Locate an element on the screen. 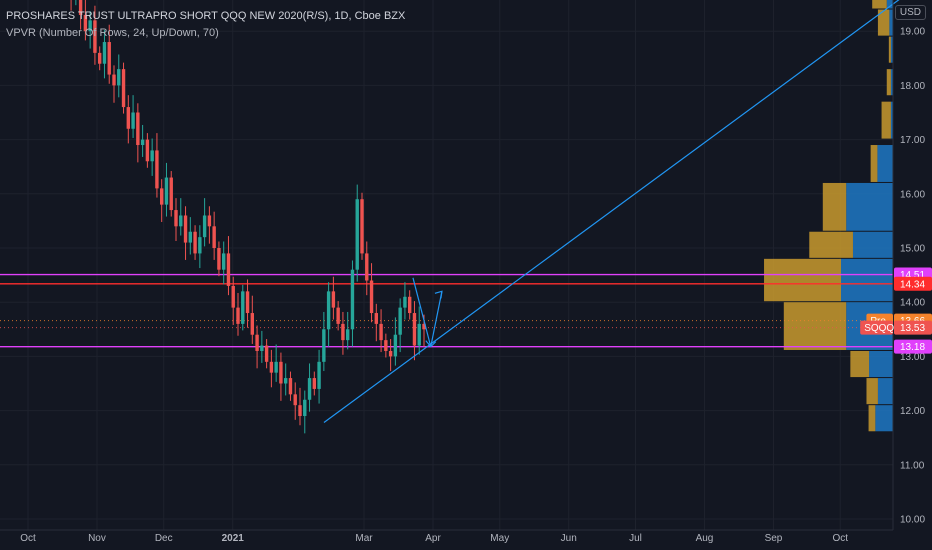  indicator-legend: VPVR (Number Of Rows, 24, Up/Down, 70) is located at coordinates (112, 33).